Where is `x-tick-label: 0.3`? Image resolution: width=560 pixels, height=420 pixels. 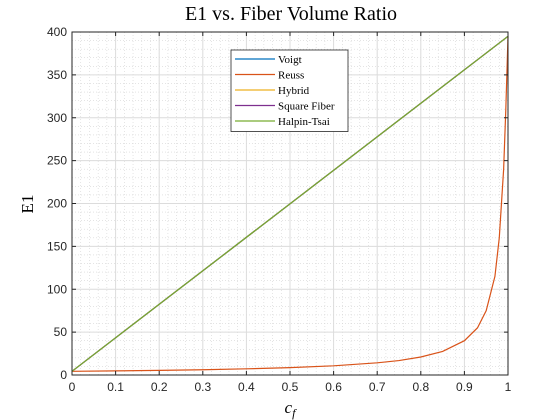
x-tick-label: 0.3 is located at coordinates (202, 387).